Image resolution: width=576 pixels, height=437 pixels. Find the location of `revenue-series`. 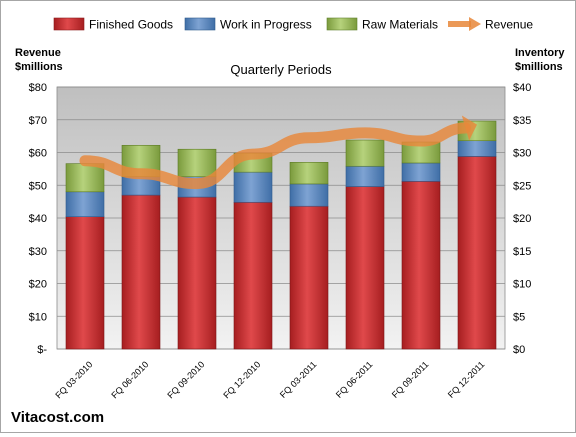

revenue-series is located at coordinates (278, 152).